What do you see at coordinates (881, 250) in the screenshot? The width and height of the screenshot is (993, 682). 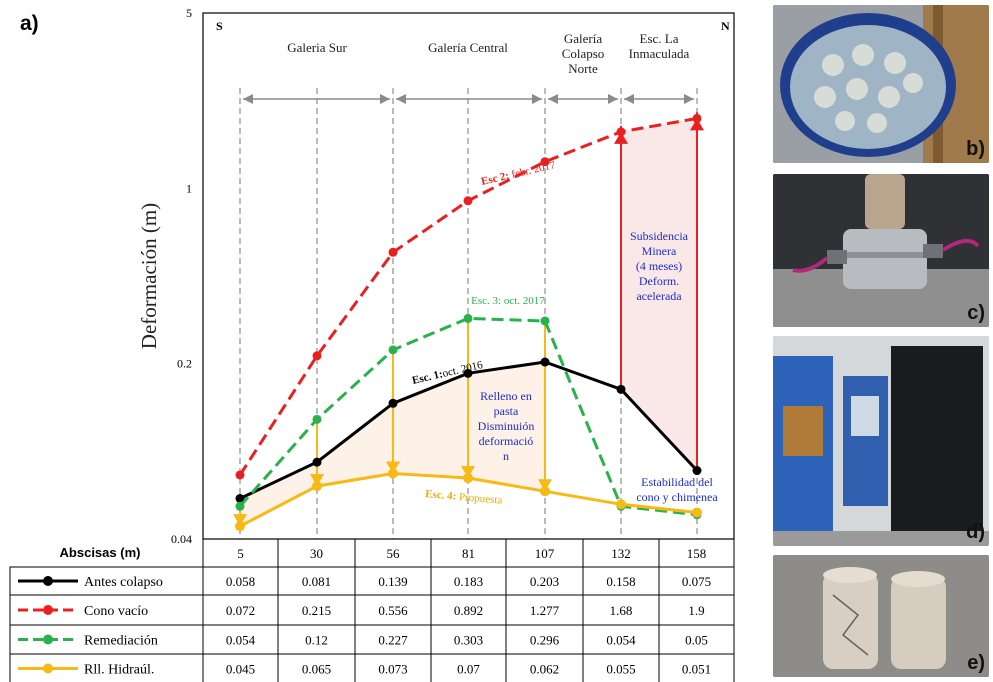 I see `triaxial-cell-photo: c)` at bounding box center [881, 250].